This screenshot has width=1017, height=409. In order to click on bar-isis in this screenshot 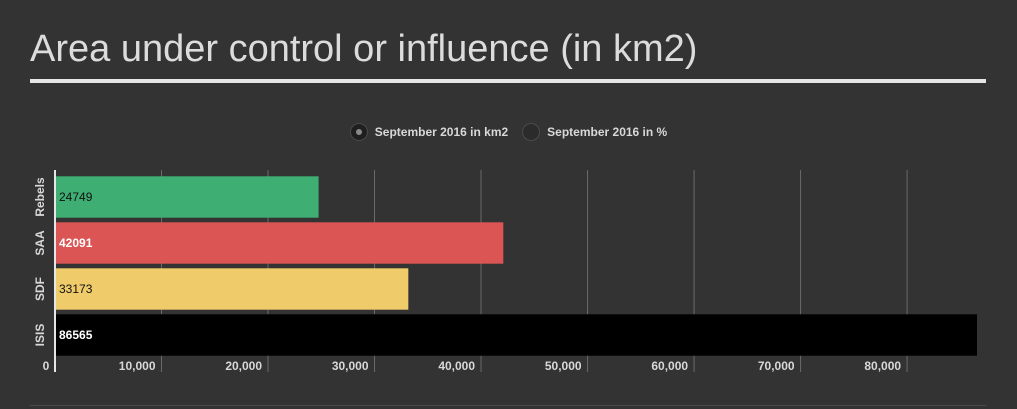, I will do `click(516, 335)`.